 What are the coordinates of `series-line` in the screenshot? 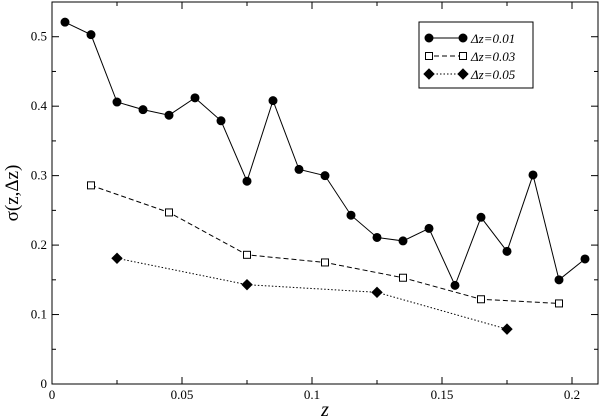 It's located at (312, 293).